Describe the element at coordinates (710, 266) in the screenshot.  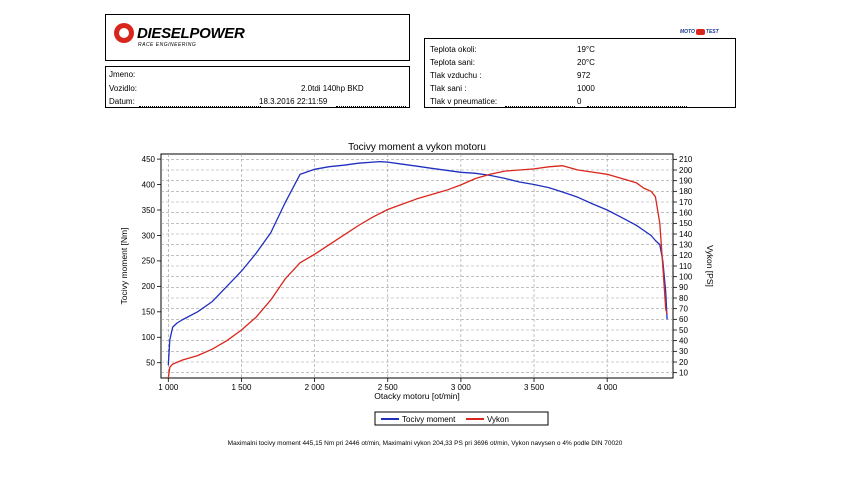
I see `y2-axis-label: Vykon [PS]` at that location.